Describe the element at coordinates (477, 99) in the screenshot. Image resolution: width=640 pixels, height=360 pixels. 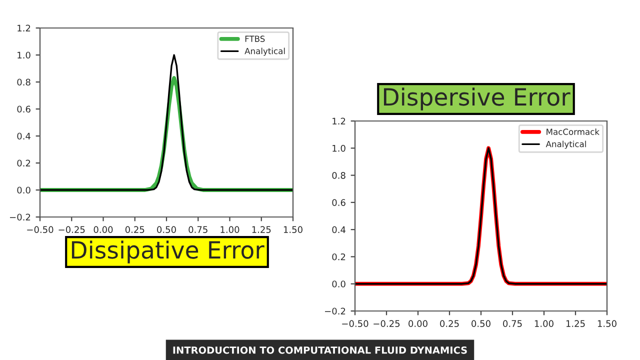
I see `chart-title: Dispersive Error` at that location.